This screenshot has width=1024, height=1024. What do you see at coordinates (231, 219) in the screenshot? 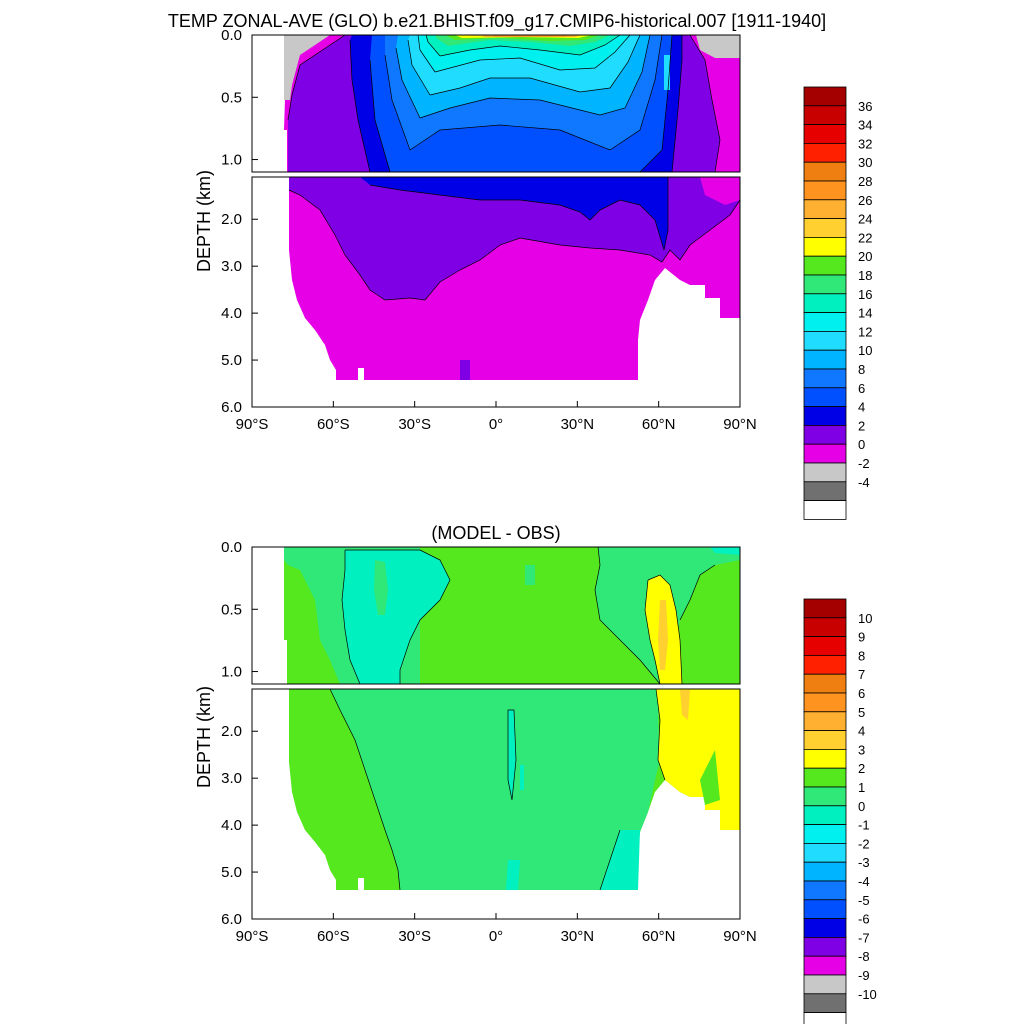
I see `panel-1-ytick-label: 2.0` at bounding box center [231, 219].